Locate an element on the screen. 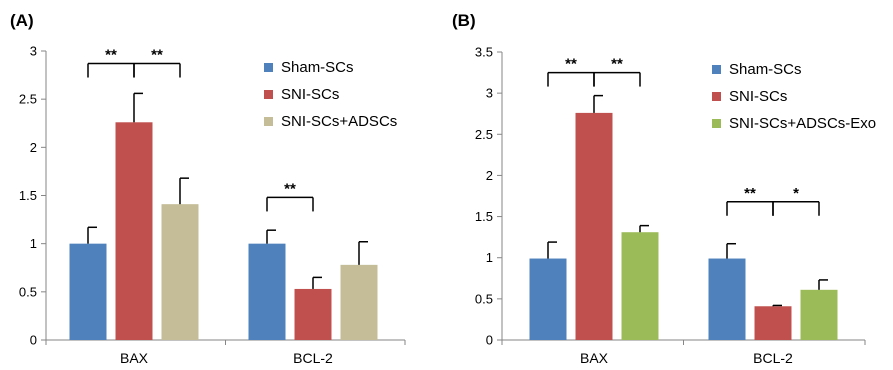  significance-label: * is located at coordinates (796, 193).